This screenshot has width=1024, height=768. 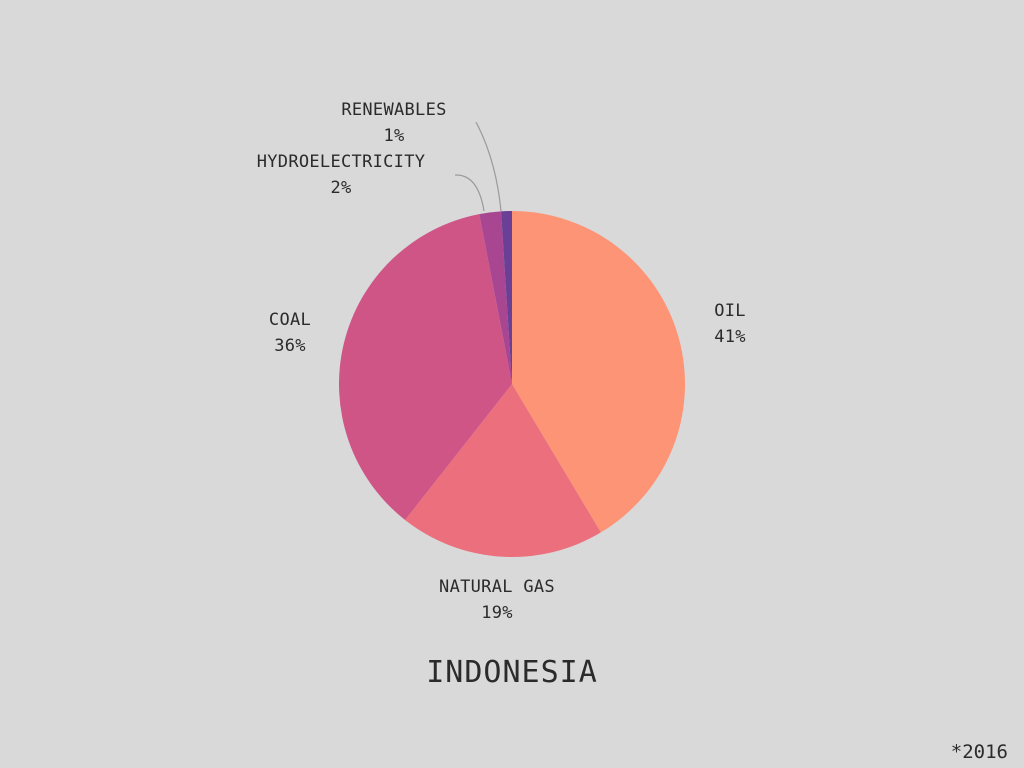 What do you see at coordinates (340, 188) in the screenshot?
I see `slice-label-value: 2%` at bounding box center [340, 188].